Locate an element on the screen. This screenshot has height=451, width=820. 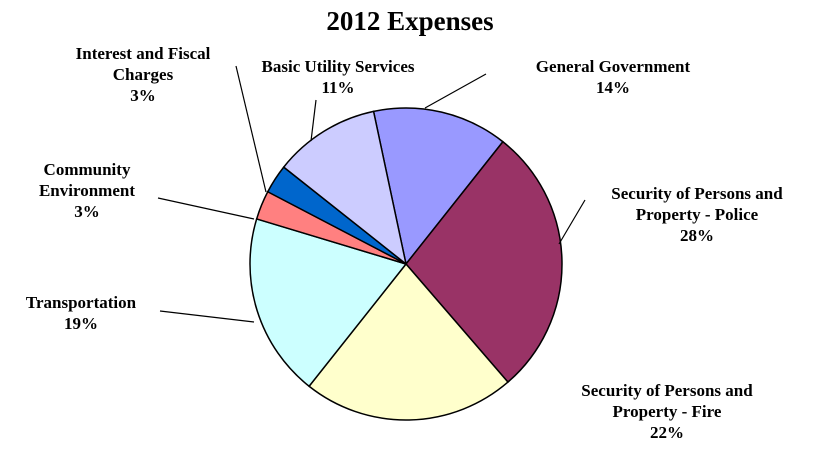
slice-label: Community Environment 3% is located at coordinates (87, 190).